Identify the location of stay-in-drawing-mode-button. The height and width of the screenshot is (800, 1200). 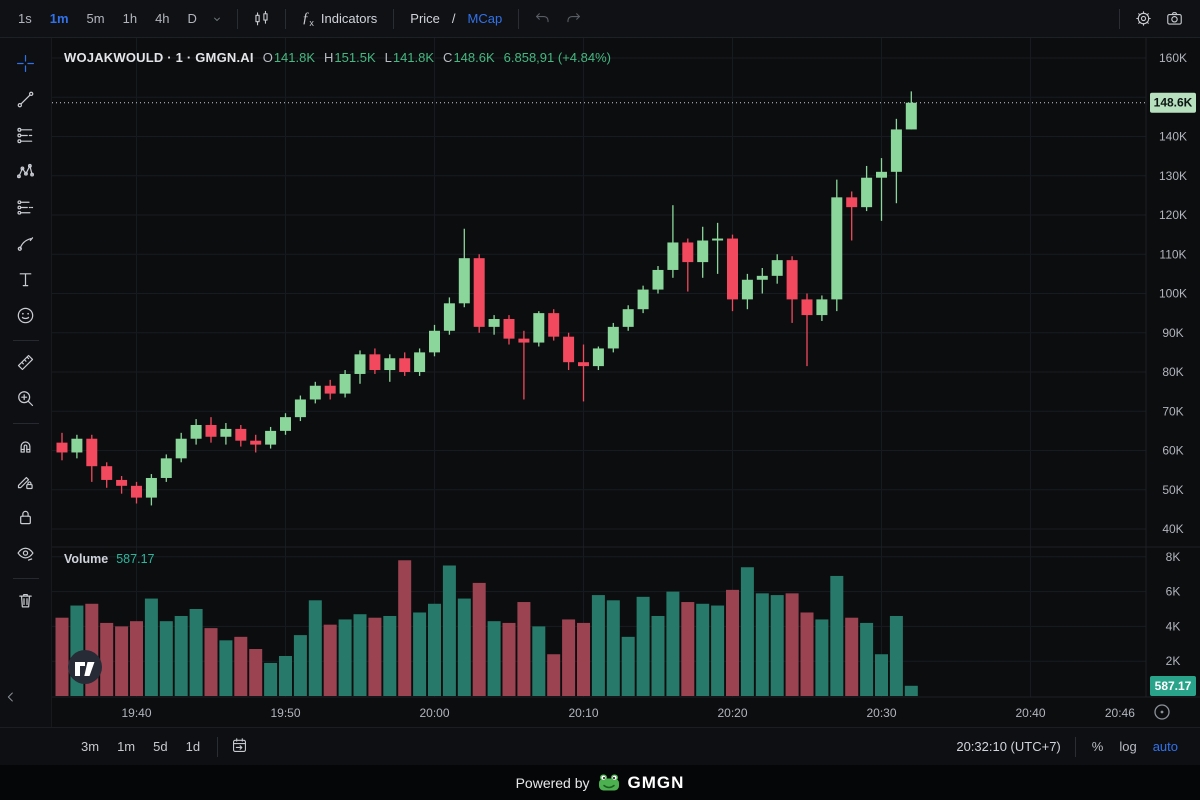
(26, 483).